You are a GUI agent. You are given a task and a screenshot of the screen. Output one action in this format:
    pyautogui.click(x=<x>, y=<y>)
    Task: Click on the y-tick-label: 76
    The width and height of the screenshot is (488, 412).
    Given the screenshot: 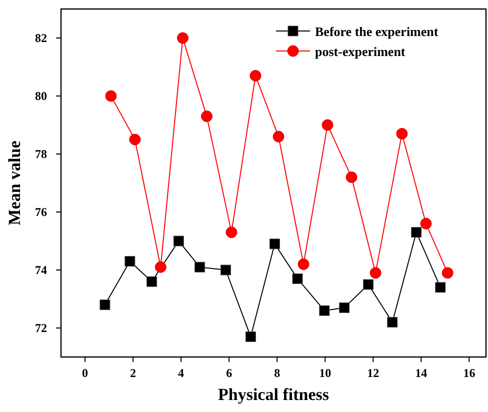 What is the action you would take?
    pyautogui.click(x=41, y=212)
    